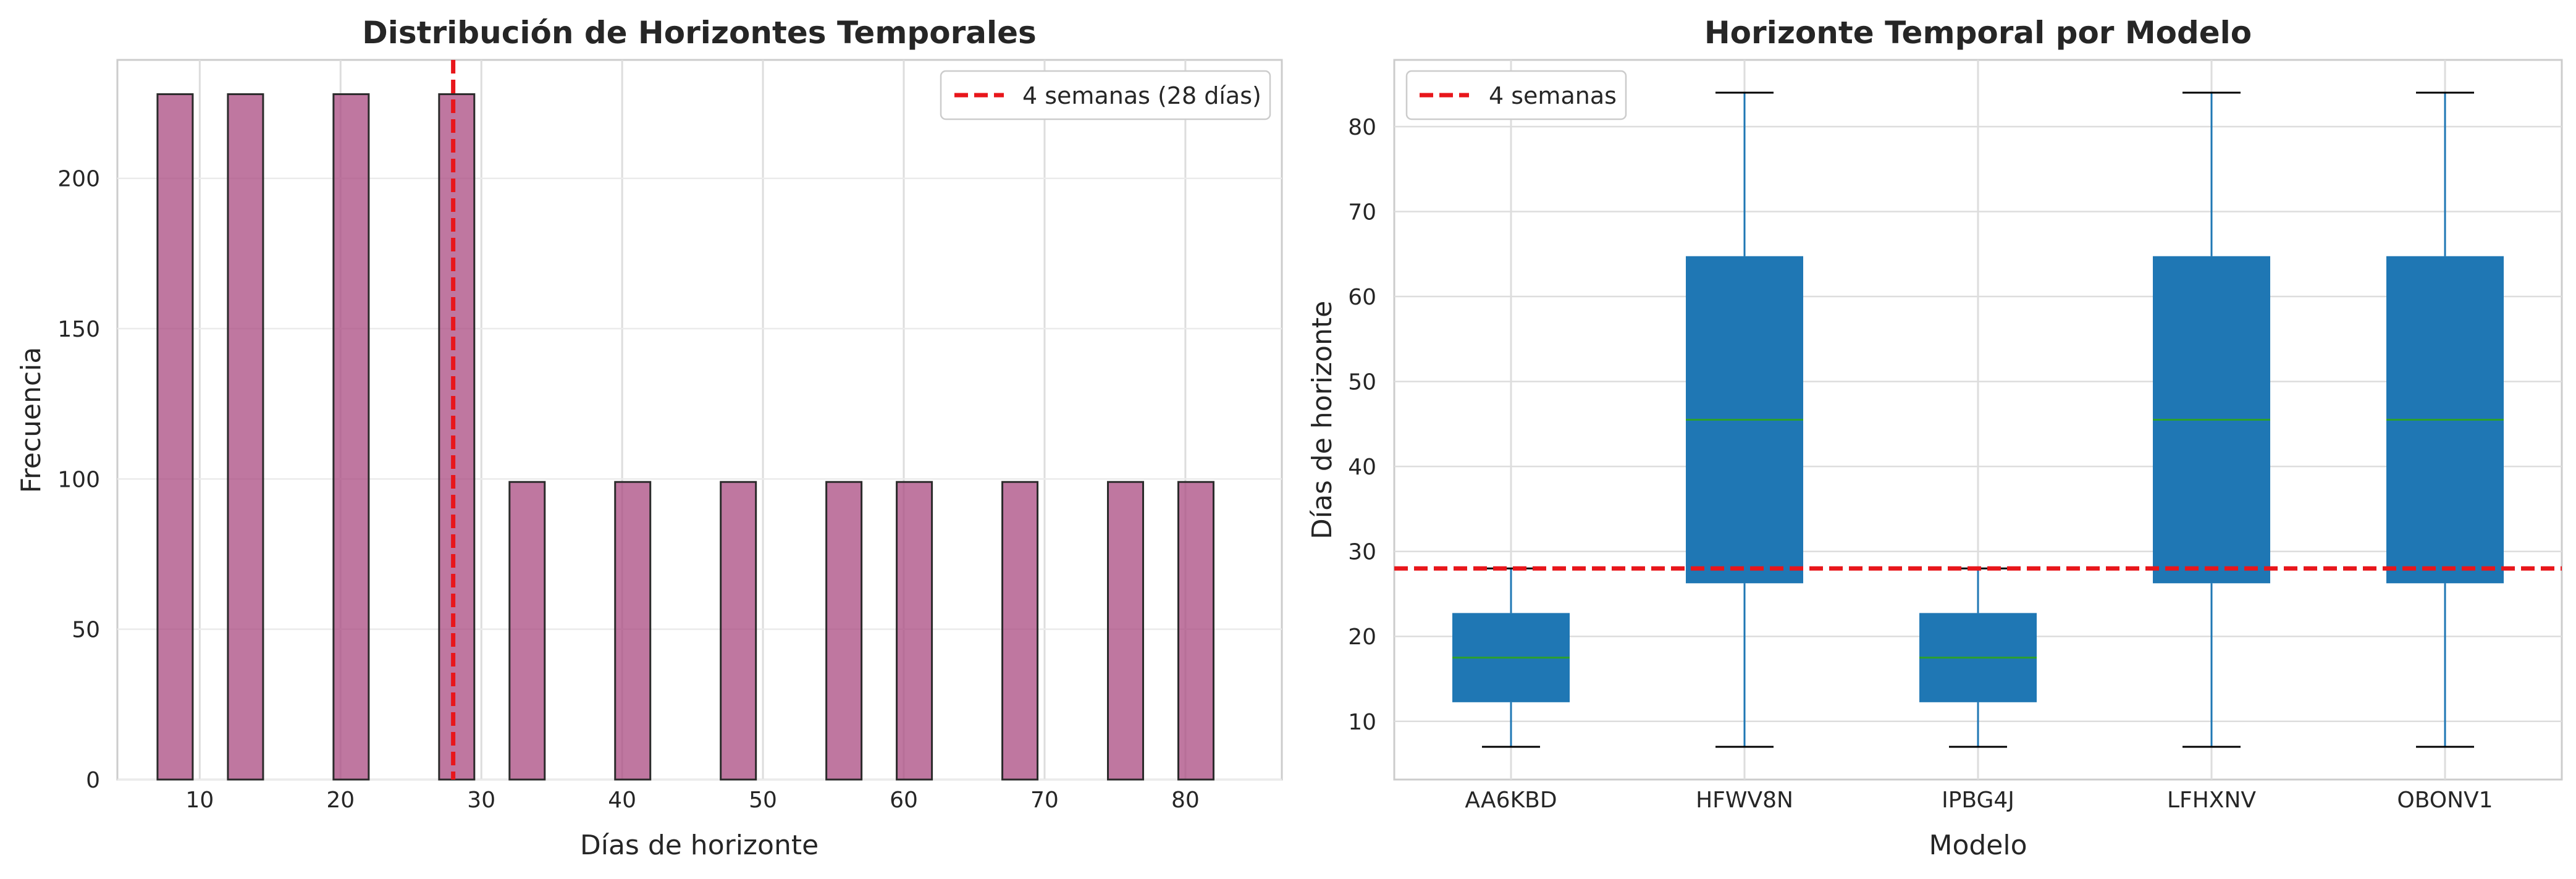  Describe the element at coordinates (1362, 127) in the screenshot. I see `boxplot-y-tick-label: 80` at that location.